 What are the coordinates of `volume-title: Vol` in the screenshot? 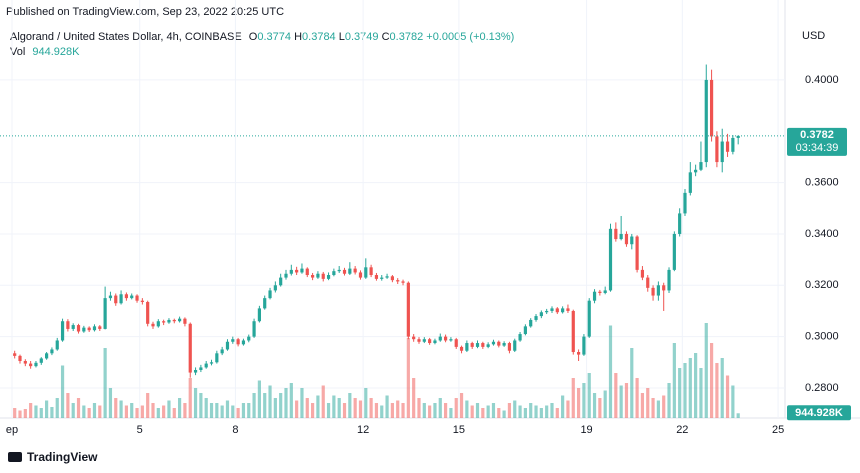 It's located at (18, 52).